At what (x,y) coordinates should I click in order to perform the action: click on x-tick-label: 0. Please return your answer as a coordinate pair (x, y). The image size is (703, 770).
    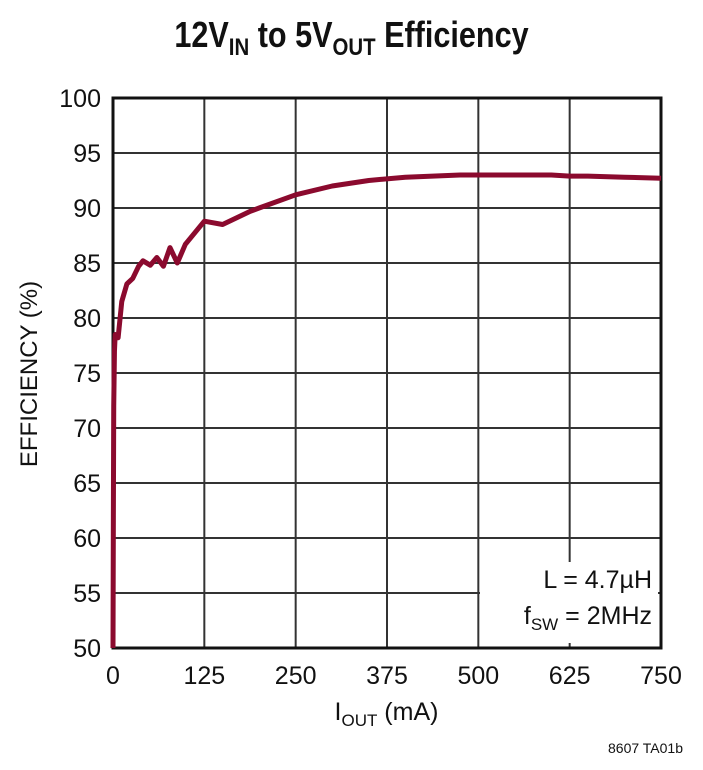
    Looking at the image, I should click on (113, 676).